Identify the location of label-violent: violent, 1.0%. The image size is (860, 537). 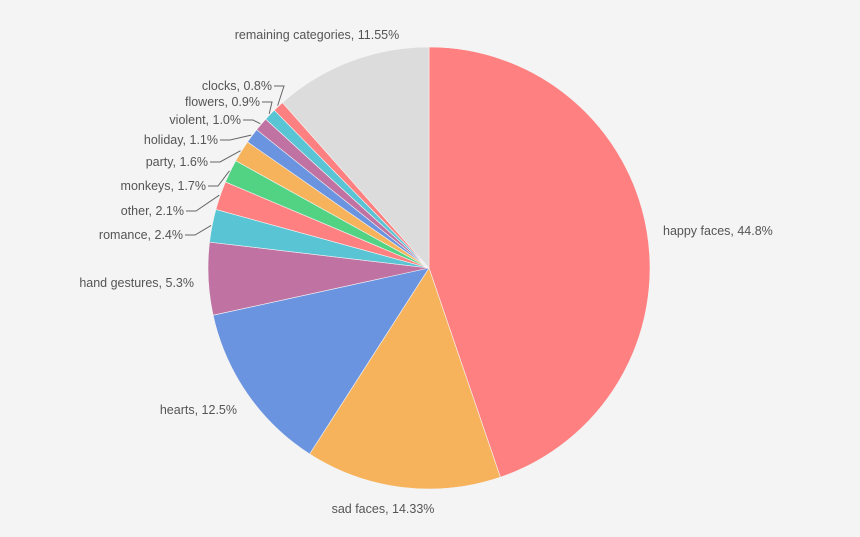
(205, 120).